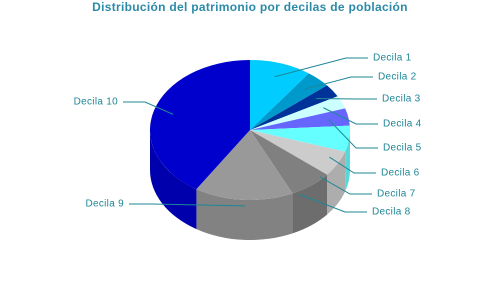  What do you see at coordinates (96, 102) in the screenshot?
I see `slice-label: Decila 10` at bounding box center [96, 102].